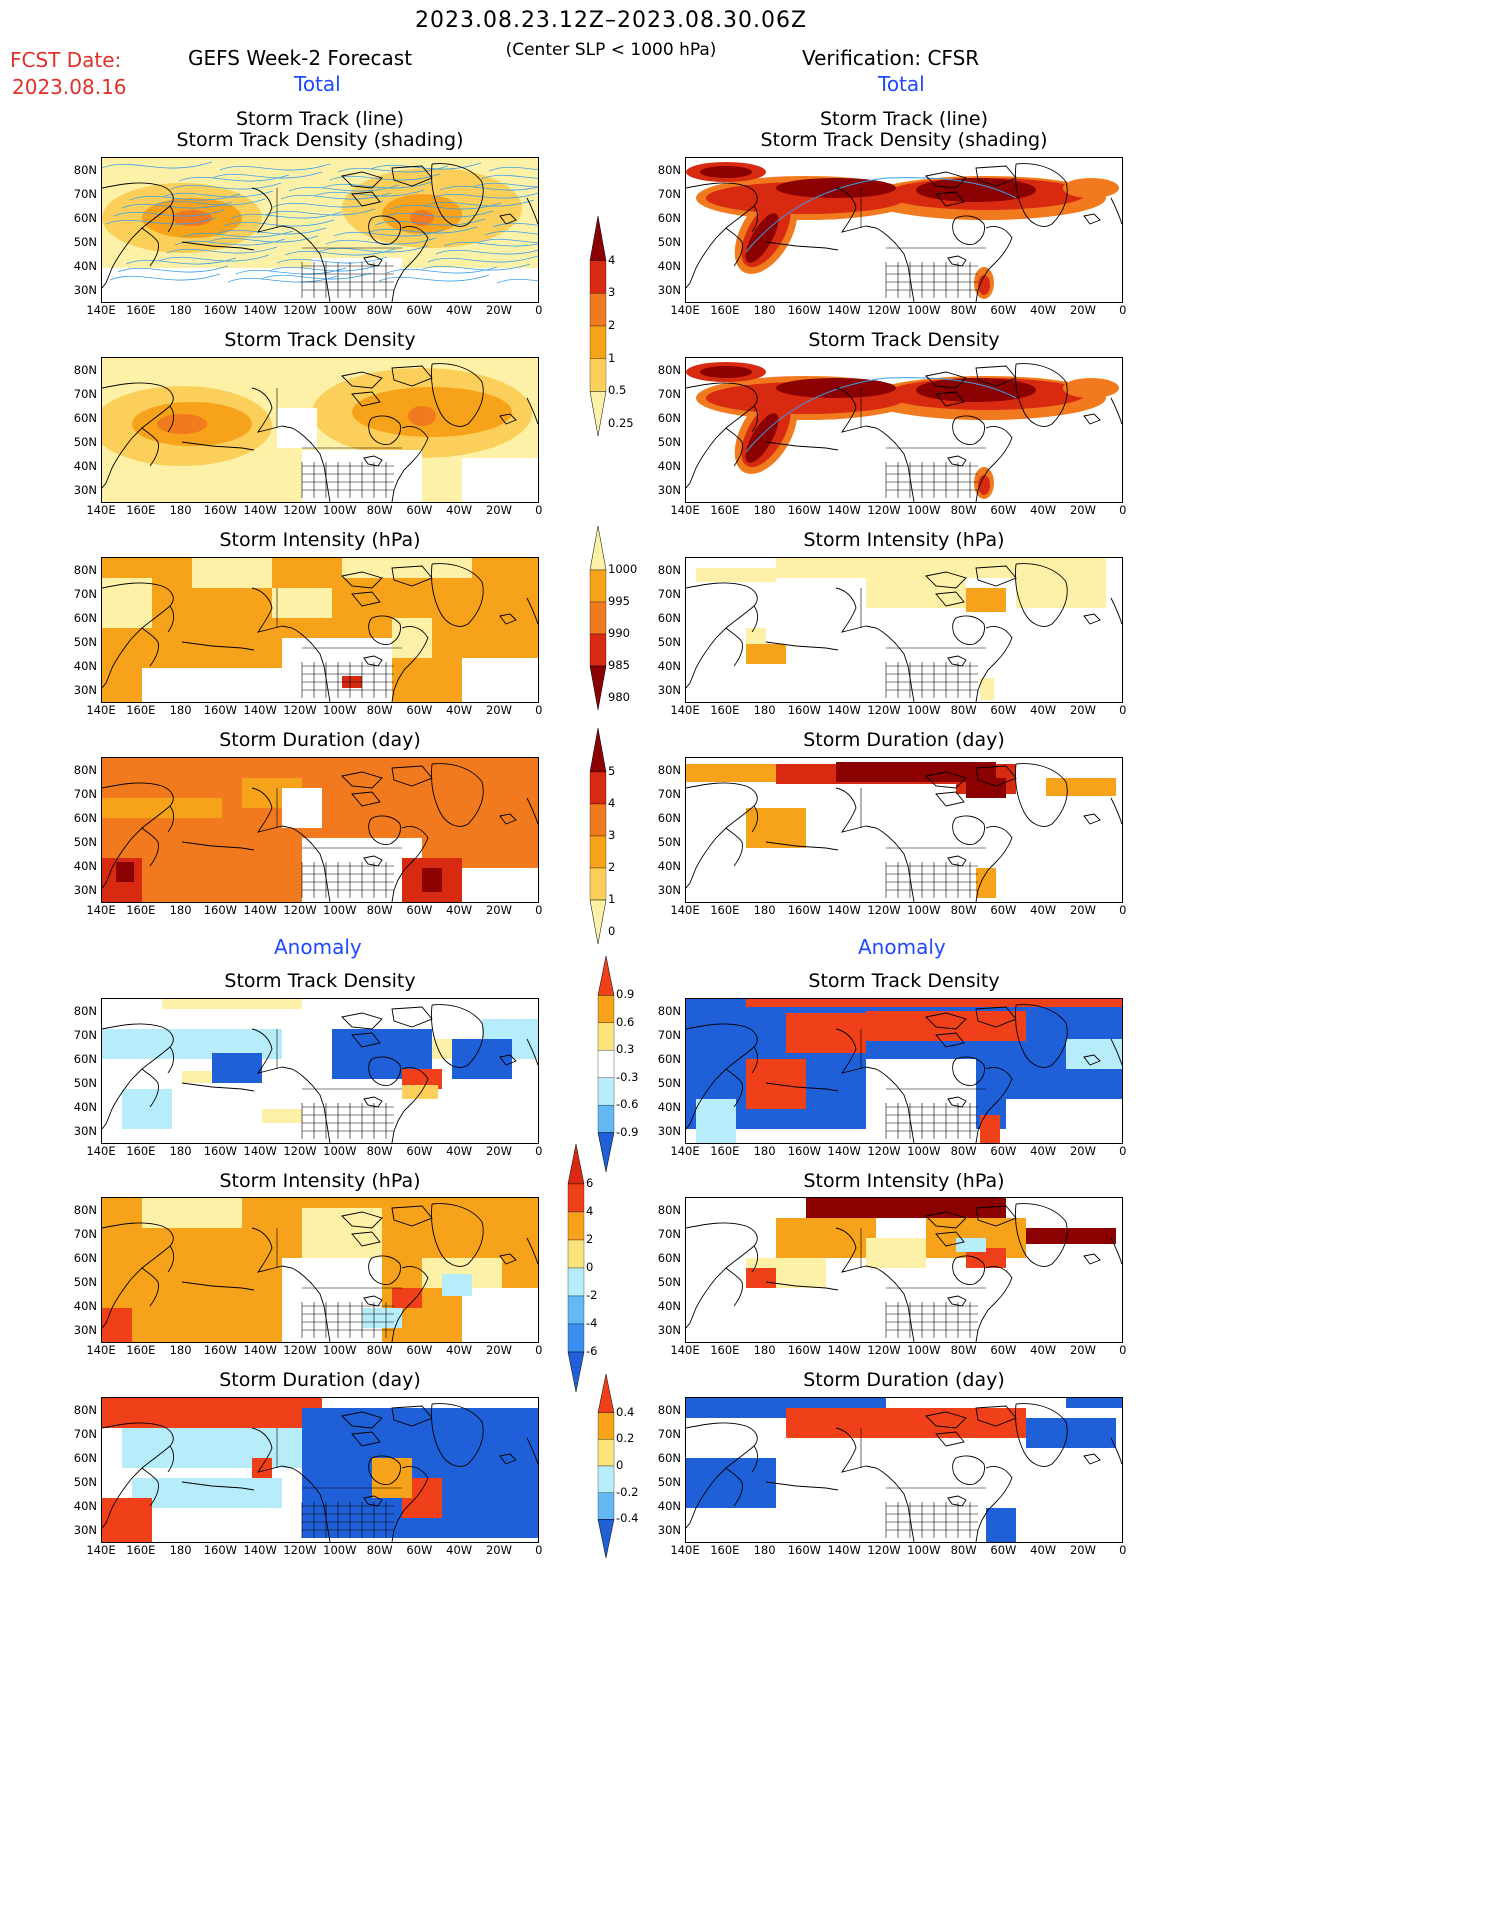  What do you see at coordinates (592, 1323) in the screenshot?
I see `colorbar-label: -4` at bounding box center [592, 1323].